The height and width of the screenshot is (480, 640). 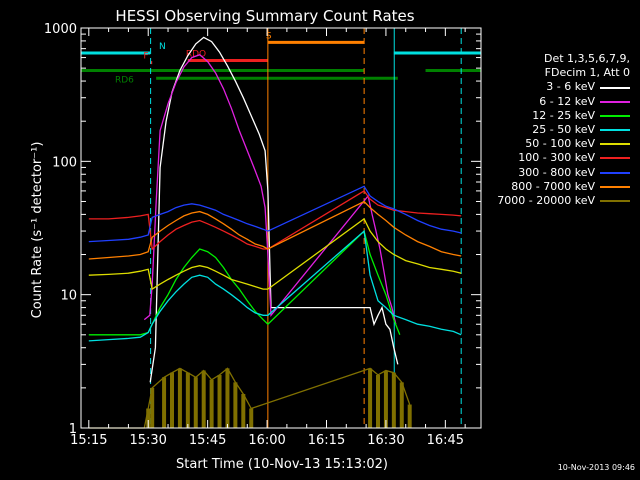 What do you see at coordinates (587, 73) in the screenshot?
I see `legend-header-line-2: FDecim 1, Att 0` at bounding box center [587, 73].